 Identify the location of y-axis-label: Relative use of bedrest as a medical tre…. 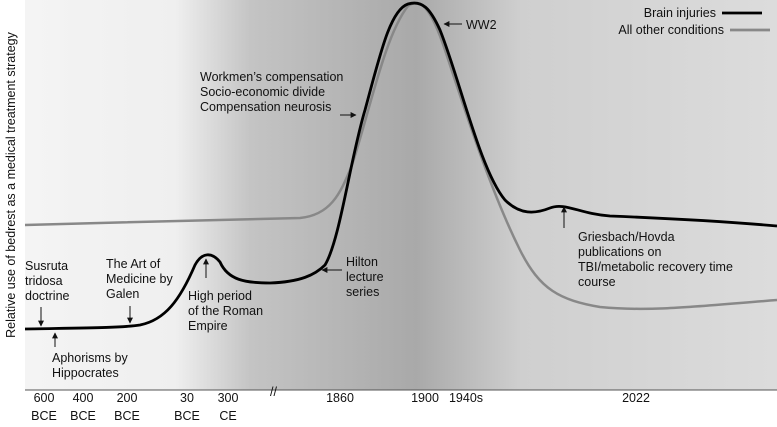
(11, 184).